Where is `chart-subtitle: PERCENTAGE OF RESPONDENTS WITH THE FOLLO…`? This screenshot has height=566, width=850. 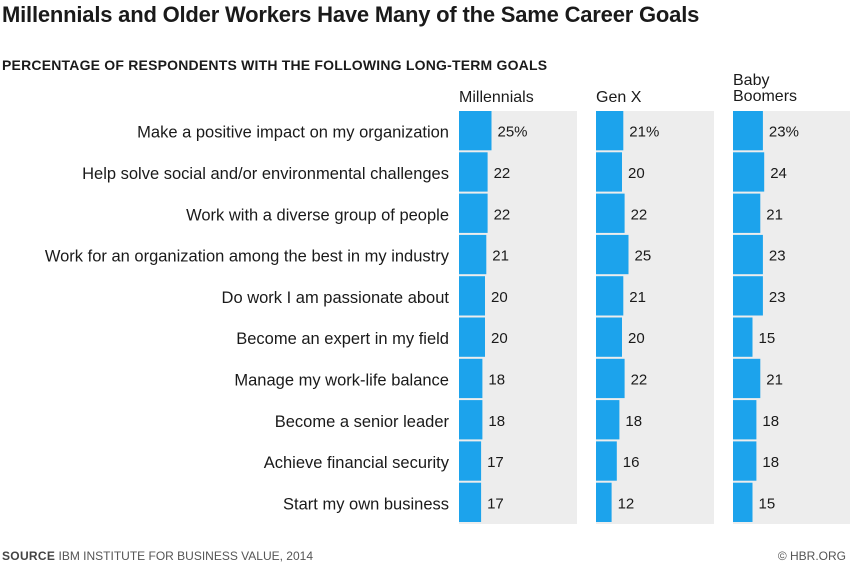
chart-subtitle: PERCENTAGE OF RESPONDENTS WITH THE FOLLO… is located at coordinates (275, 65).